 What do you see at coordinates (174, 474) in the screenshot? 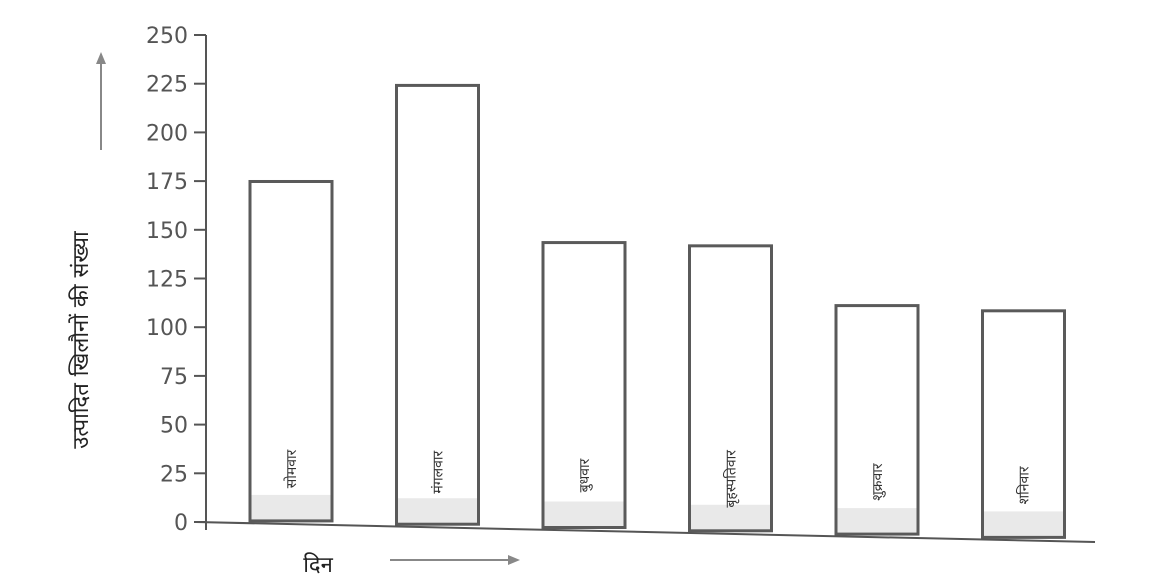
I see `y-tick-label: 25` at bounding box center [174, 474].